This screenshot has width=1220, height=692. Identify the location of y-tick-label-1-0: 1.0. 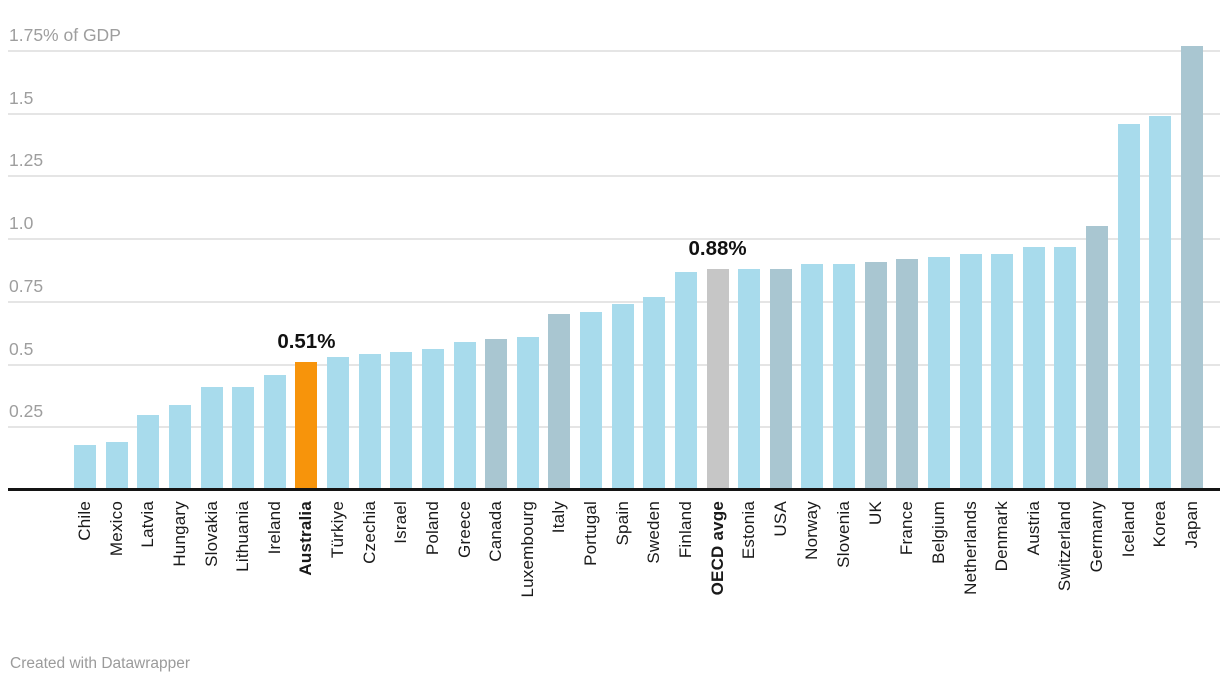
(21, 223).